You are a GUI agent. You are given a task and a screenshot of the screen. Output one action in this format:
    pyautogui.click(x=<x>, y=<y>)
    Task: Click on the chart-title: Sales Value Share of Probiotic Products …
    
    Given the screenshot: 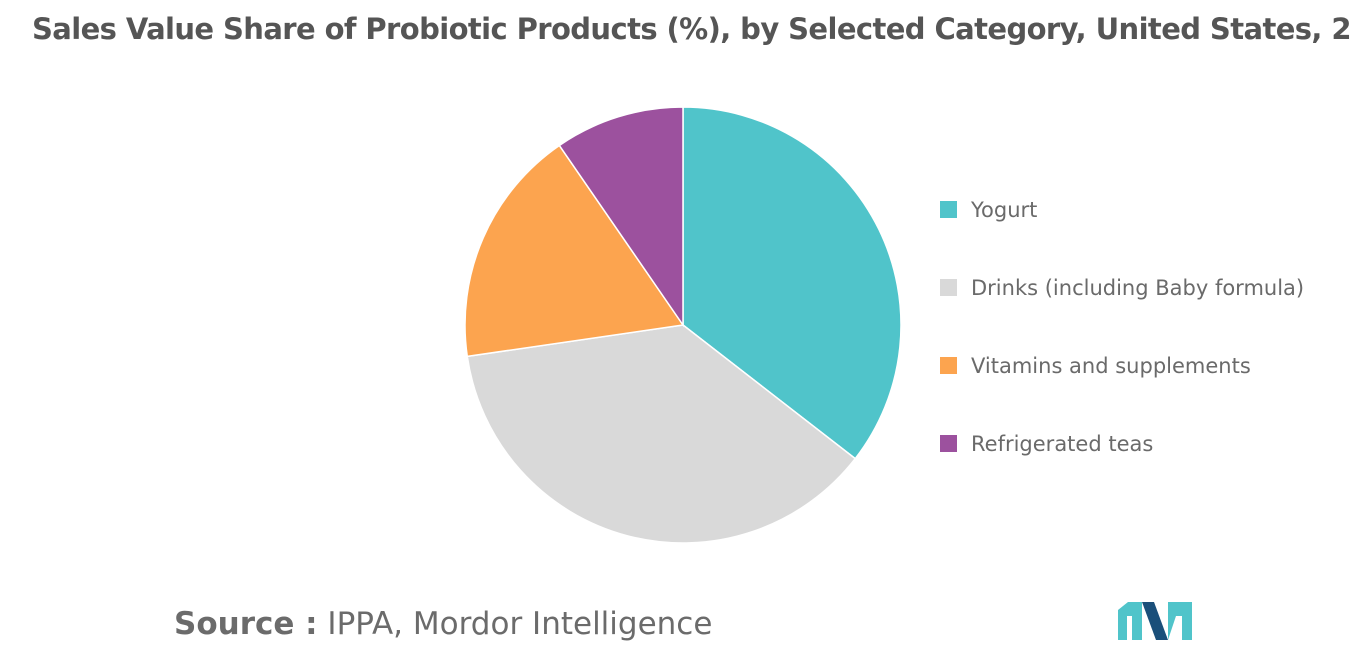 What is the action you would take?
    pyautogui.click(x=692, y=29)
    